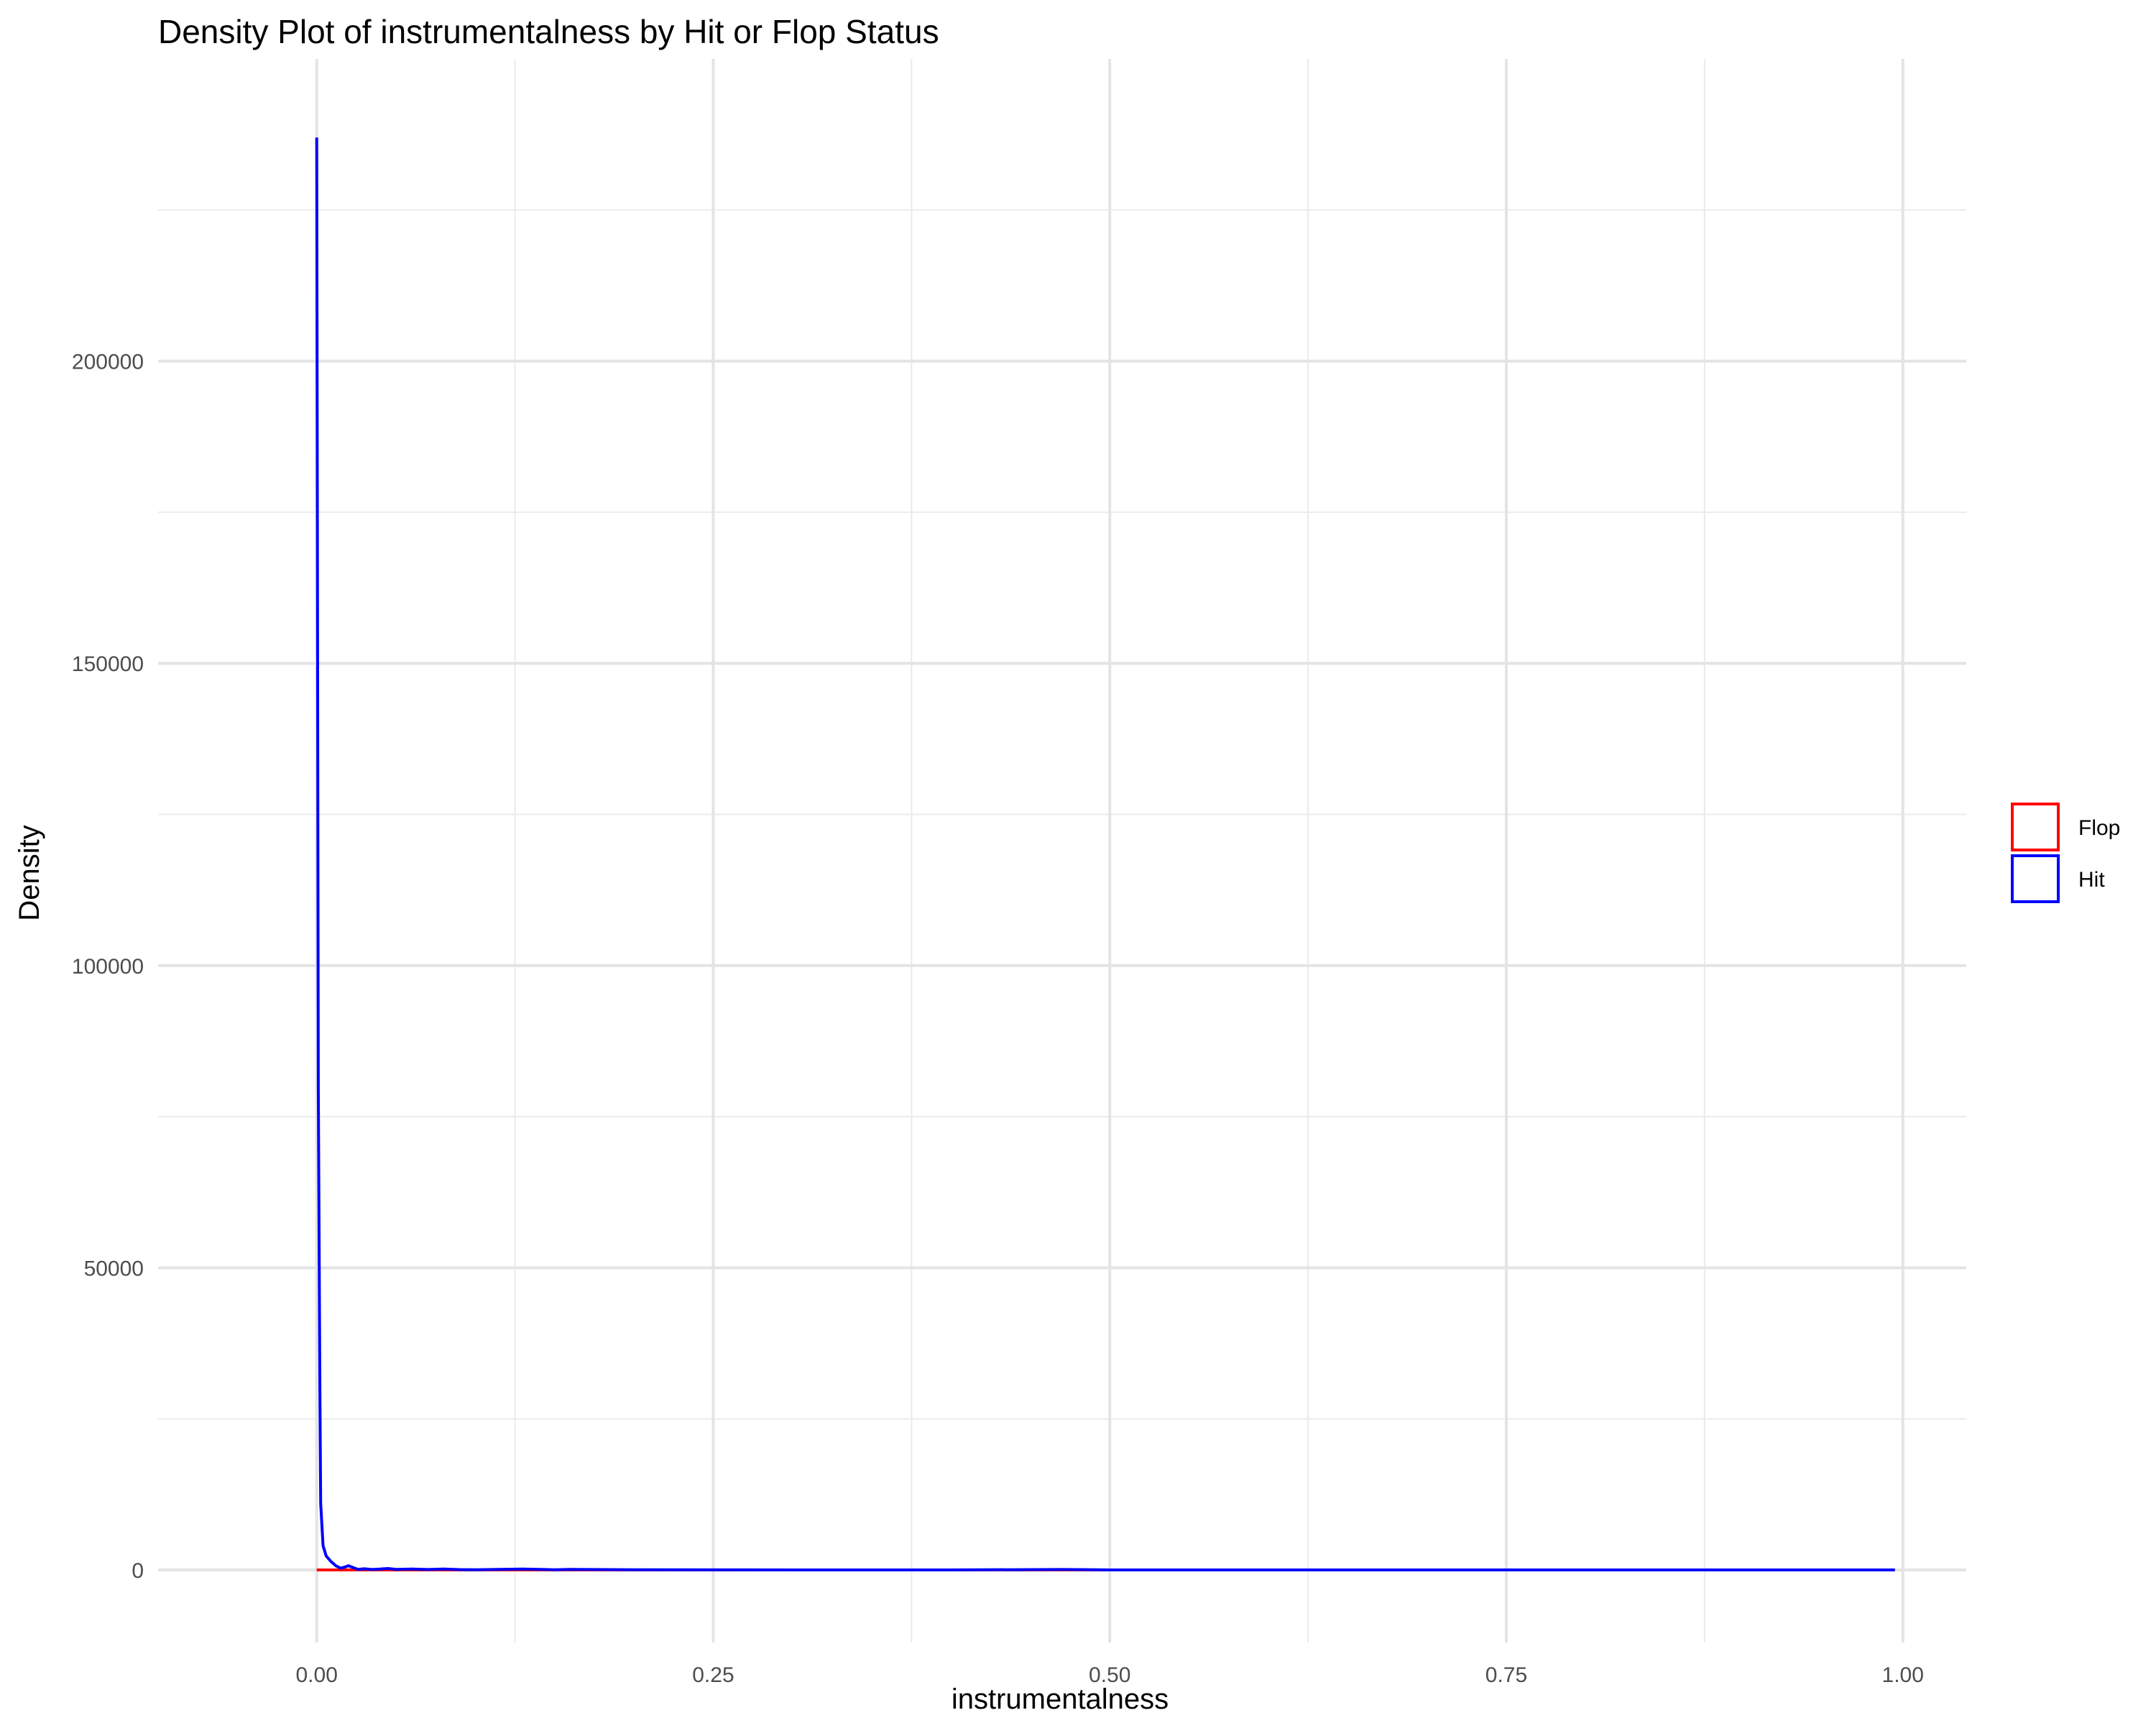 The image size is (2156, 1728). I want to click on legend-key-hit, so click(2036, 878).